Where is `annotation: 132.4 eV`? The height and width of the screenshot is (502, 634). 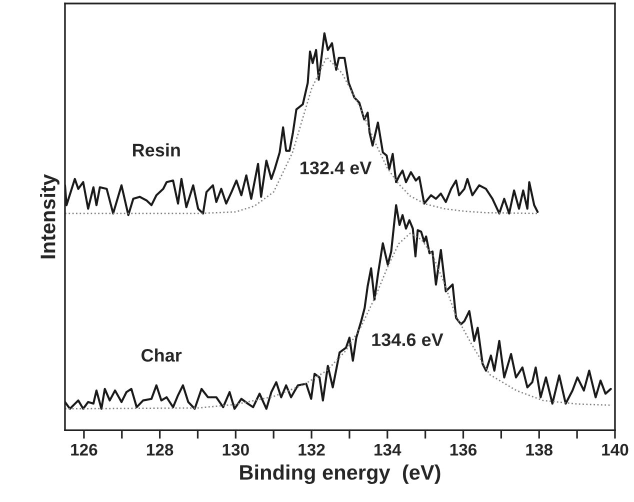
annotation: 132.4 eV is located at coordinates (336, 167).